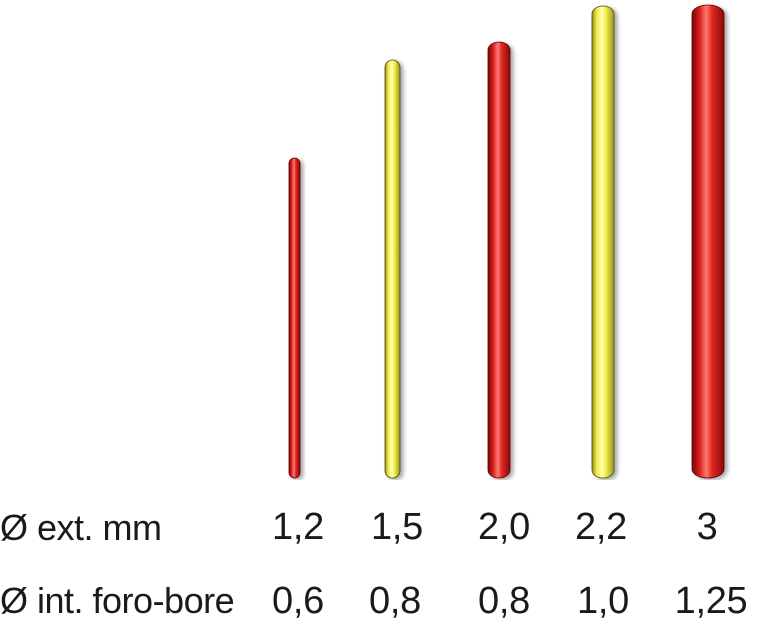  I want to click on tube-5-inner-diameter: 1,25, so click(711, 601).